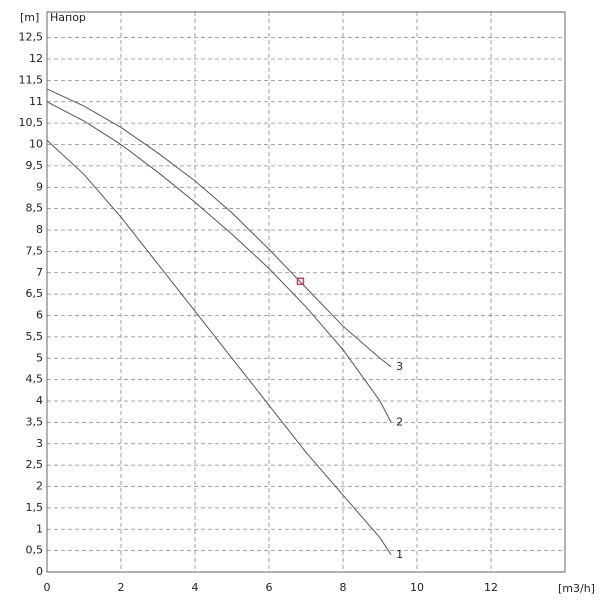  What do you see at coordinates (343, 587) in the screenshot?
I see `x-tick-label: 8` at bounding box center [343, 587].